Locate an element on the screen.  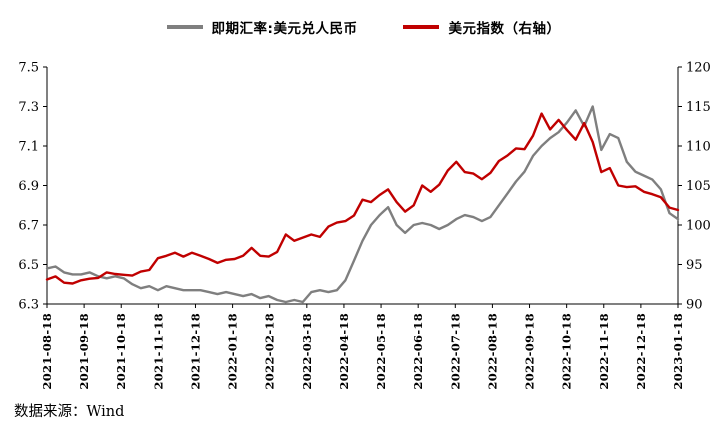
left-axis-tick-label: 7.1 is located at coordinates (28, 147).